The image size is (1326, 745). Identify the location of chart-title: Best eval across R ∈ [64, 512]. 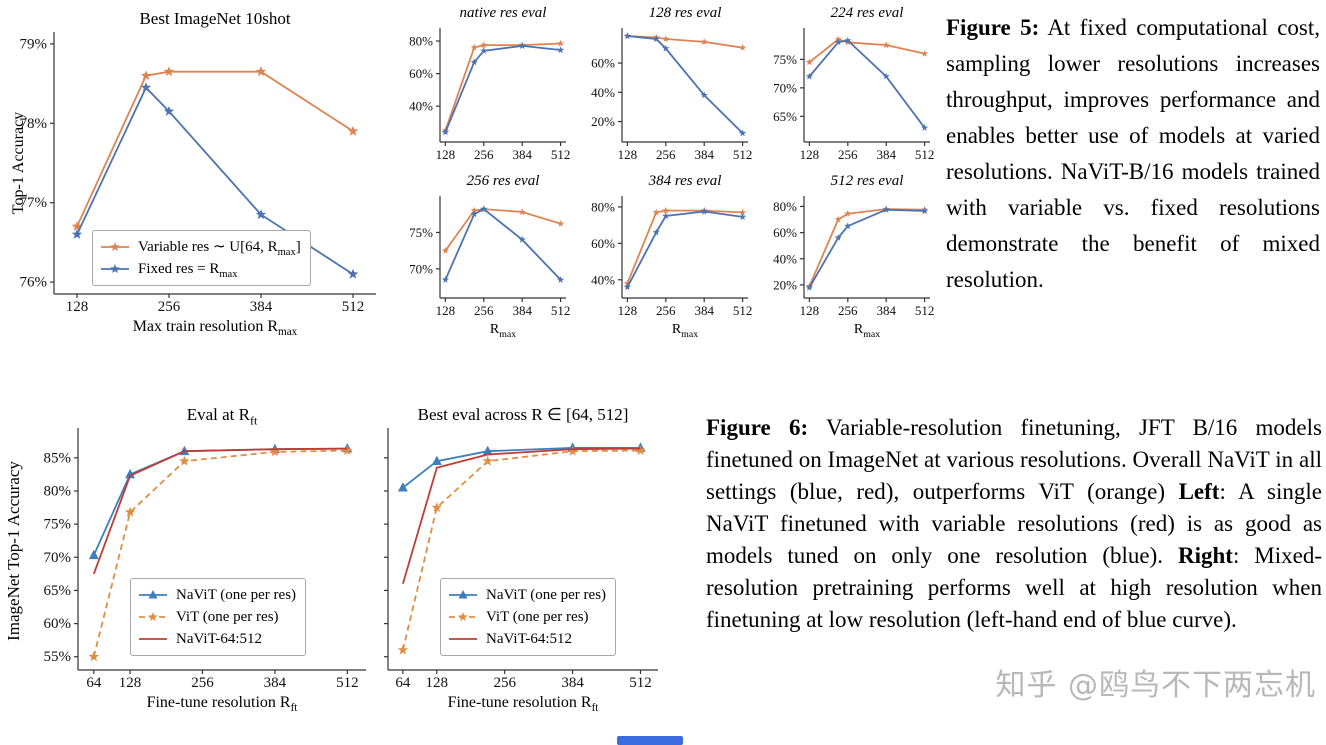
(523, 414).